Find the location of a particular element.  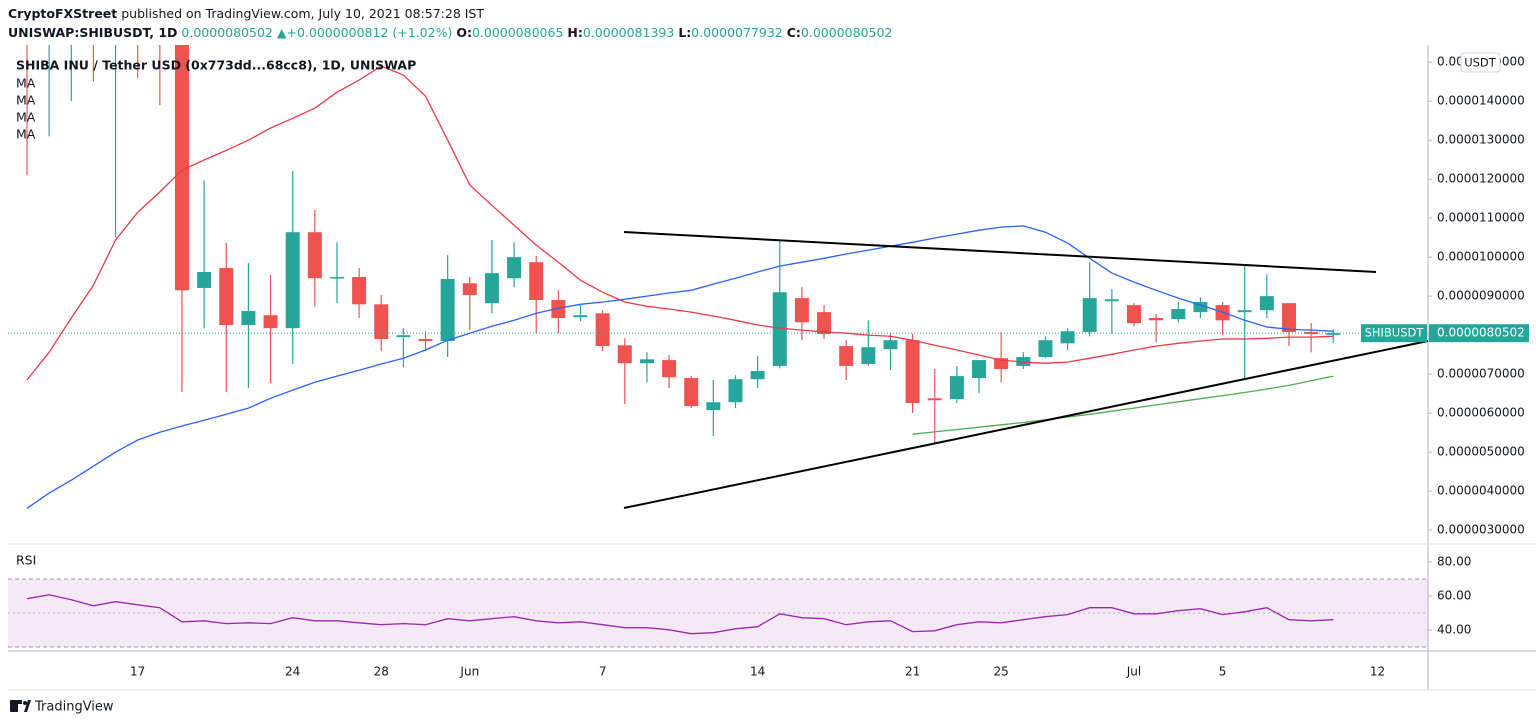

y-tick-label: 0.0000050000 is located at coordinates (1481, 452).